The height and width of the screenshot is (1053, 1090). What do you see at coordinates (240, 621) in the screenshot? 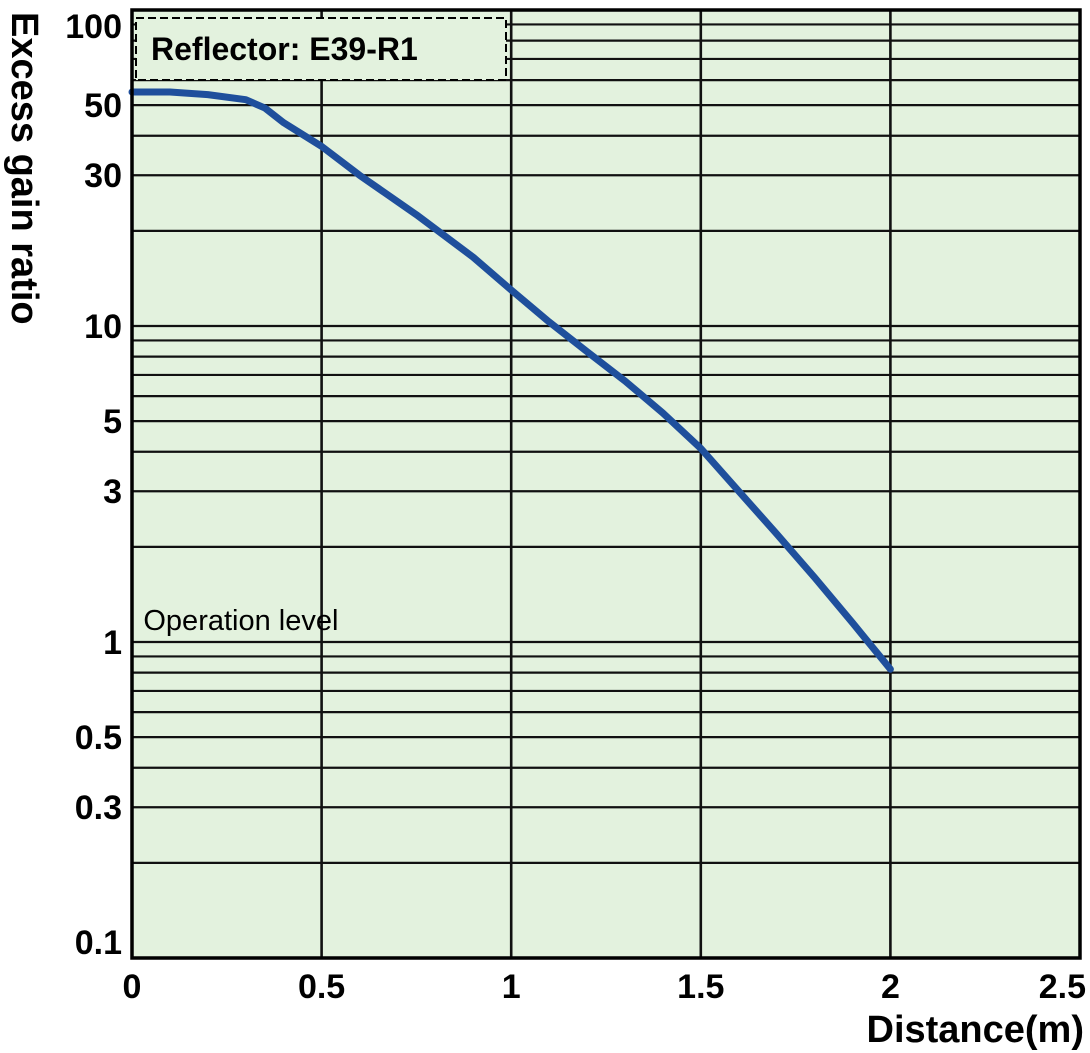
I see `operation-level-label: Operation level` at bounding box center [240, 621].